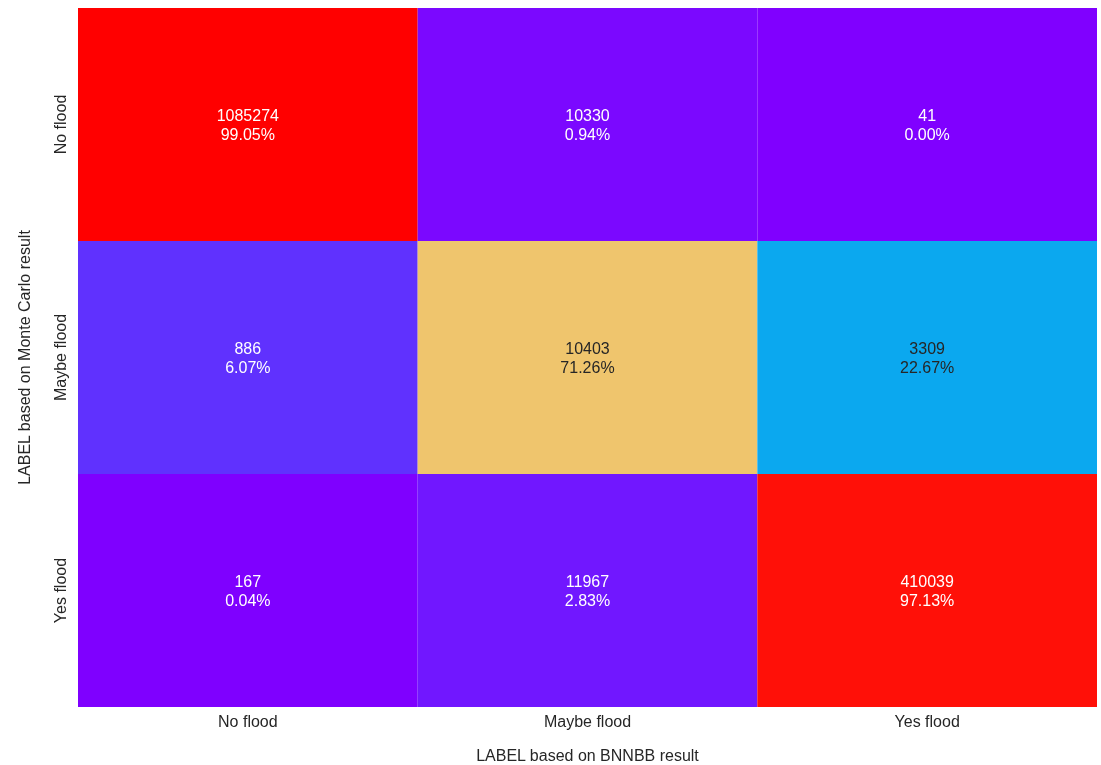  What do you see at coordinates (587, 367) in the screenshot?
I see `data-label: 71.26%` at bounding box center [587, 367].